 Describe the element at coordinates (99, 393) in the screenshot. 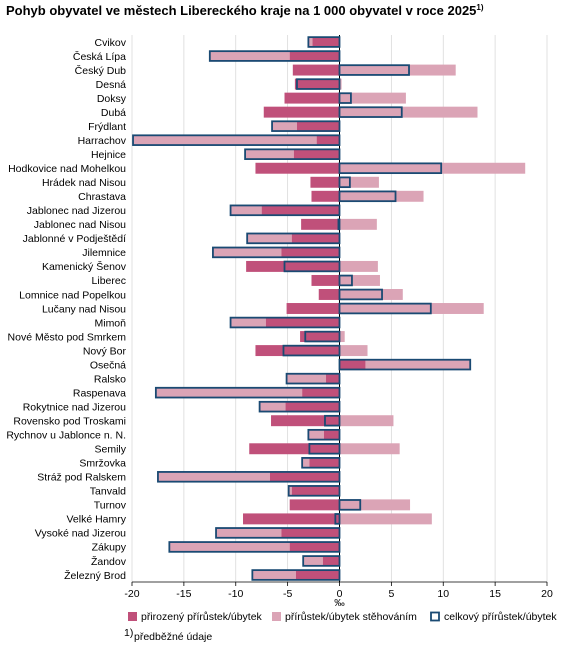

I see `category-label: Raspenava` at that location.